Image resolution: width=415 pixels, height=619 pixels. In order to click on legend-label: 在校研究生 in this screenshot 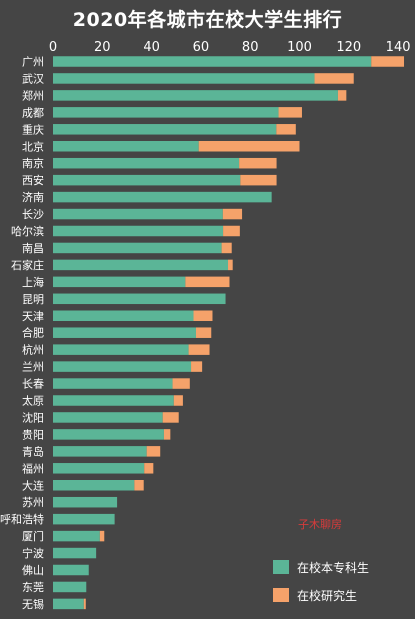, I will do `click(327, 595)`.